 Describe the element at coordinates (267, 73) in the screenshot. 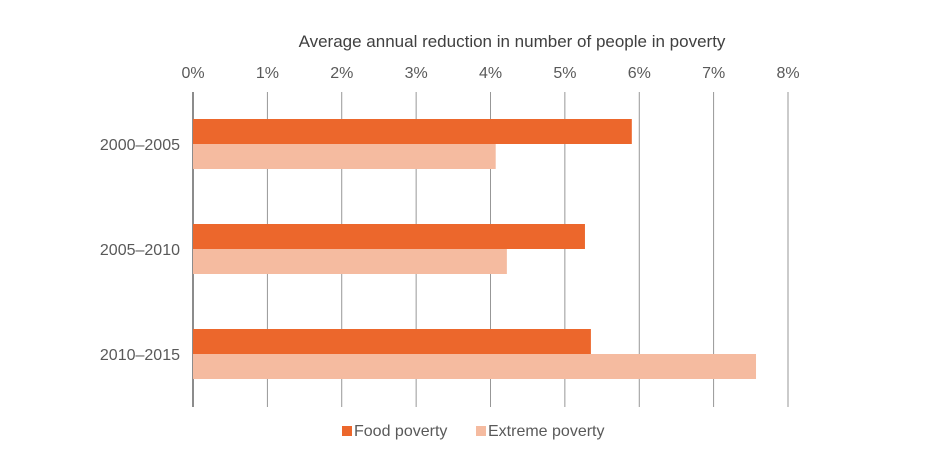

I see `x-tick-label: 1%` at that location.